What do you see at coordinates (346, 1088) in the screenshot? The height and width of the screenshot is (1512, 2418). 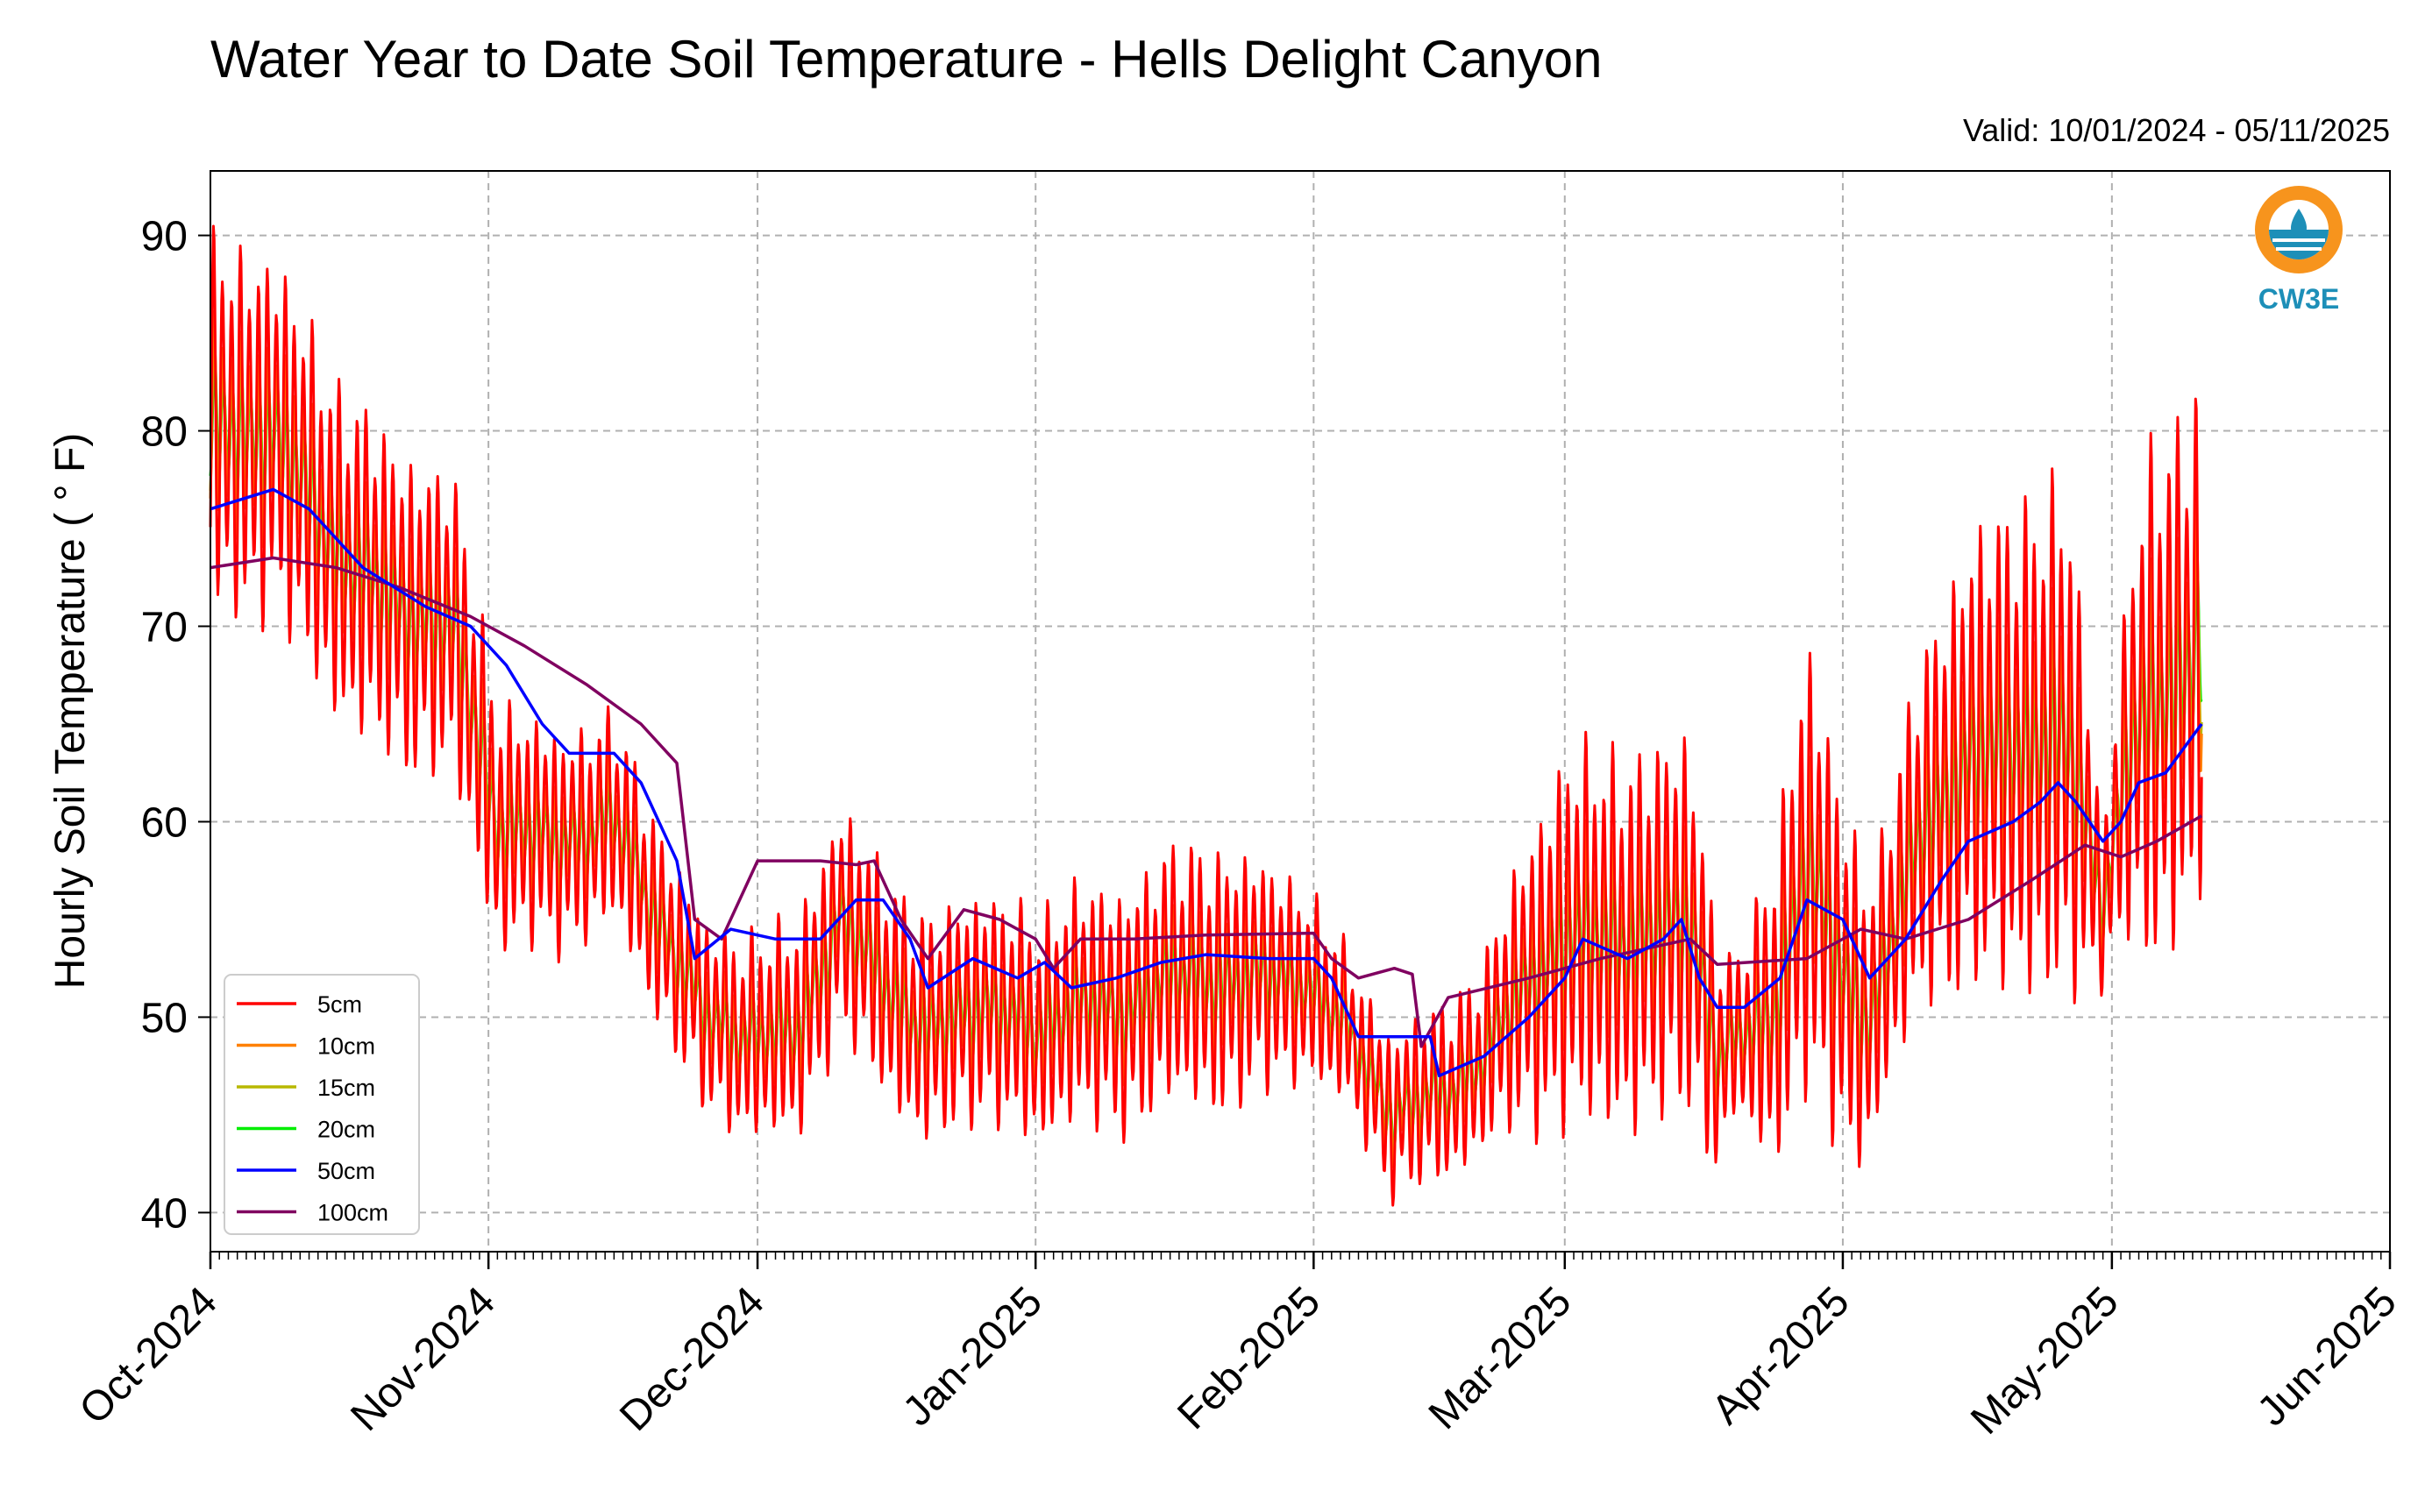 I see `legend-label-15cm: 15cm` at bounding box center [346, 1088].